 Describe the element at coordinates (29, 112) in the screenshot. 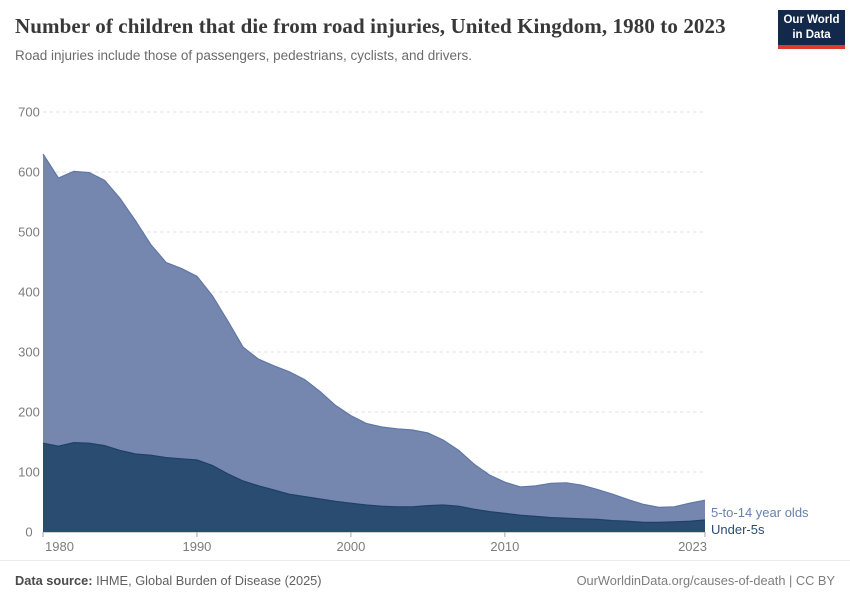

I see `y-axis-tick-label: 700` at that location.